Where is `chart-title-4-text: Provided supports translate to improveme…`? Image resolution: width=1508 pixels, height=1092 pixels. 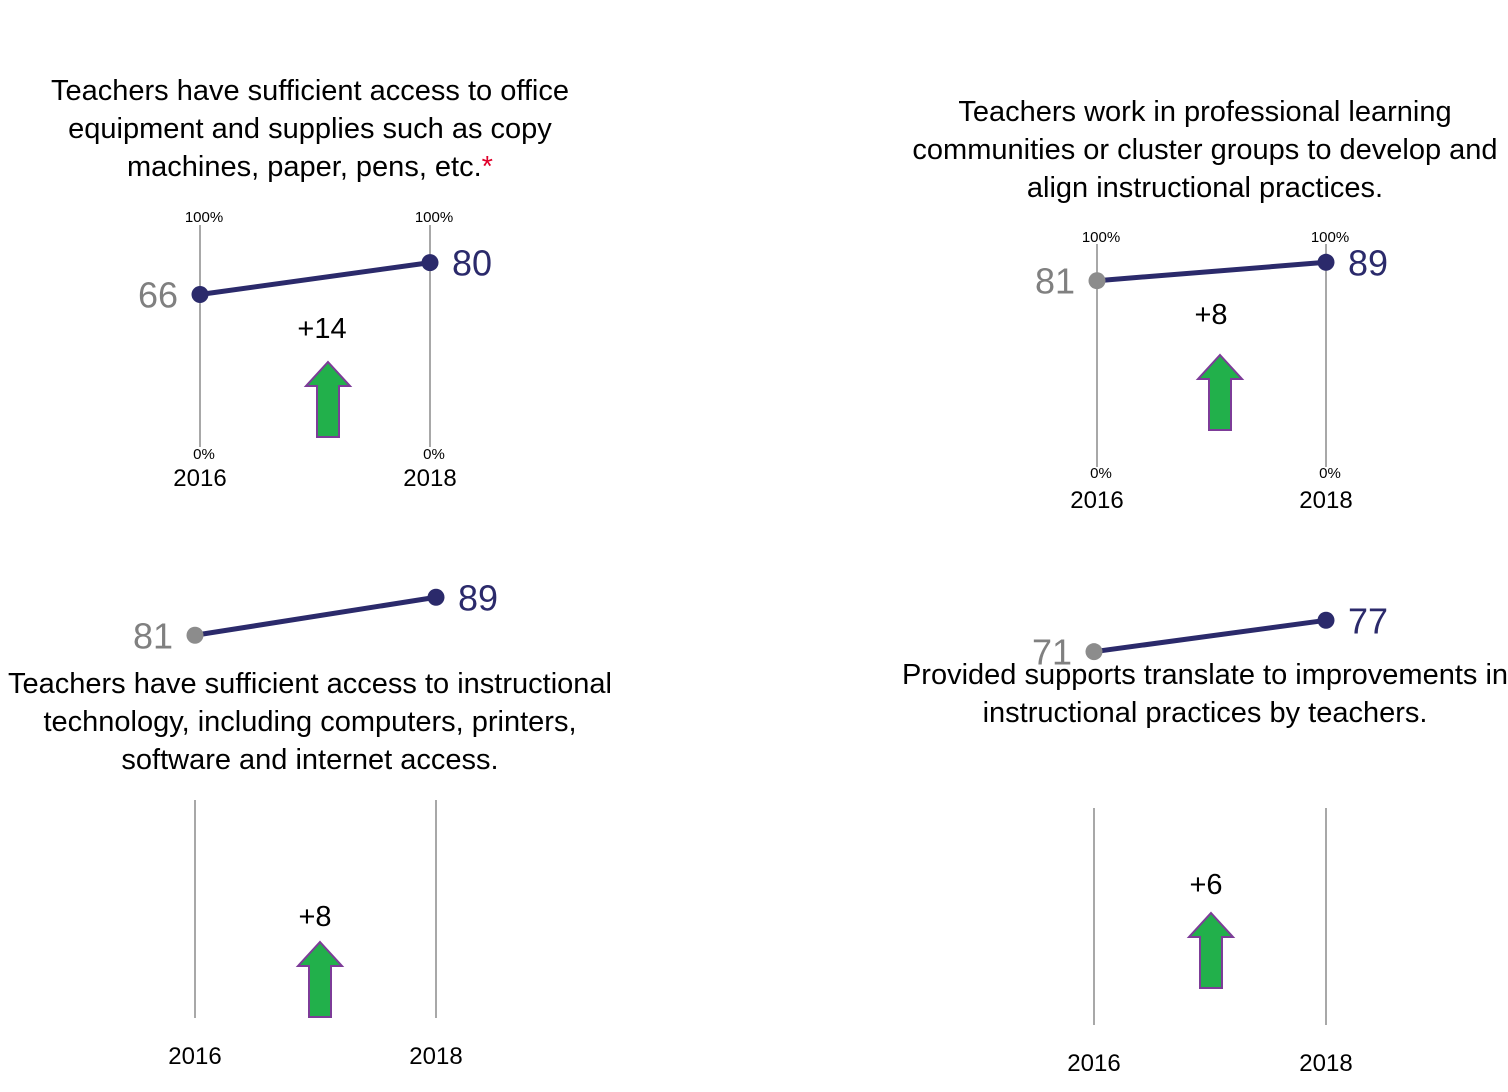 chart-title-4-text: Provided supports translate to improveme… is located at coordinates (1204, 694).